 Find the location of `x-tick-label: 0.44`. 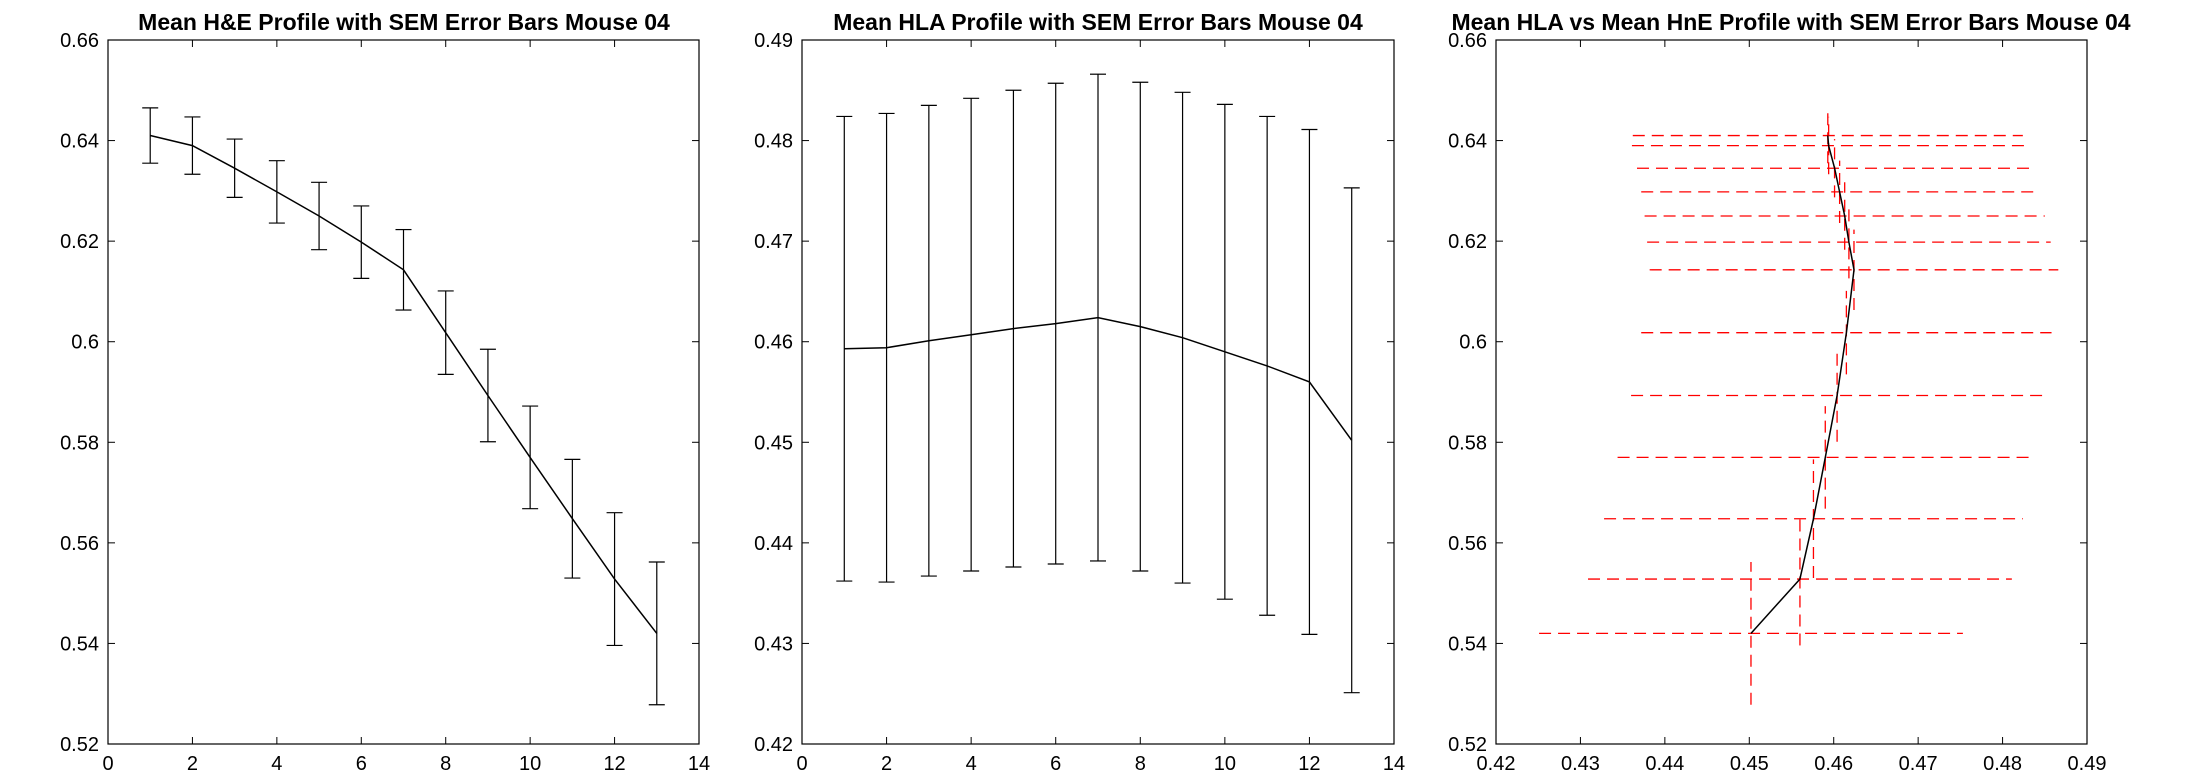

x-tick-label: 0.44 is located at coordinates (1664, 764).